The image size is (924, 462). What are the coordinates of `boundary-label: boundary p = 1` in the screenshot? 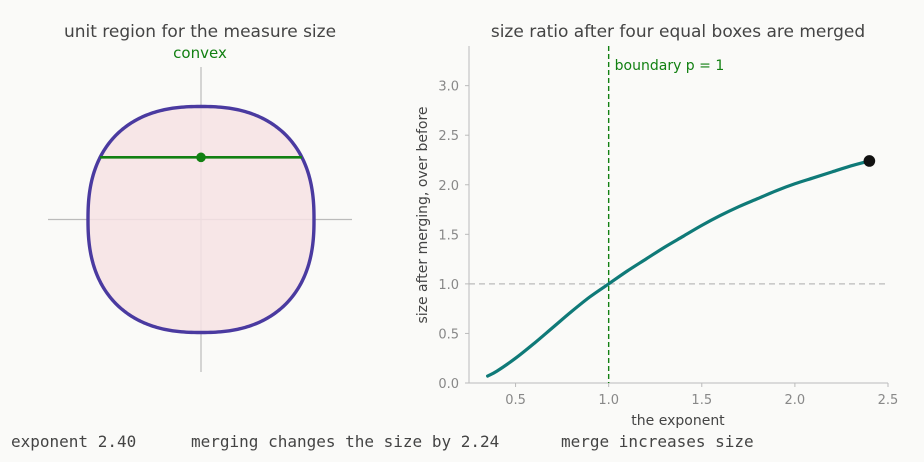 It's located at (670, 66).